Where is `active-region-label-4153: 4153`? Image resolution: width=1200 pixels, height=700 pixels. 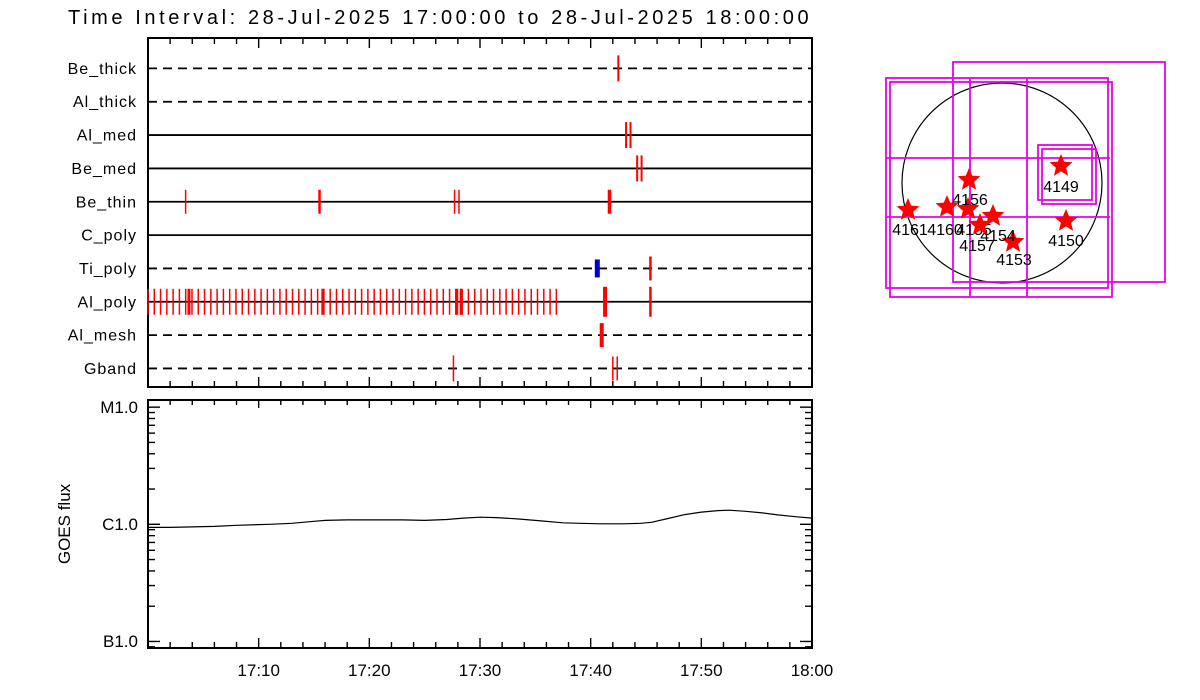
active-region-label-4153: 4153 is located at coordinates (1014, 260).